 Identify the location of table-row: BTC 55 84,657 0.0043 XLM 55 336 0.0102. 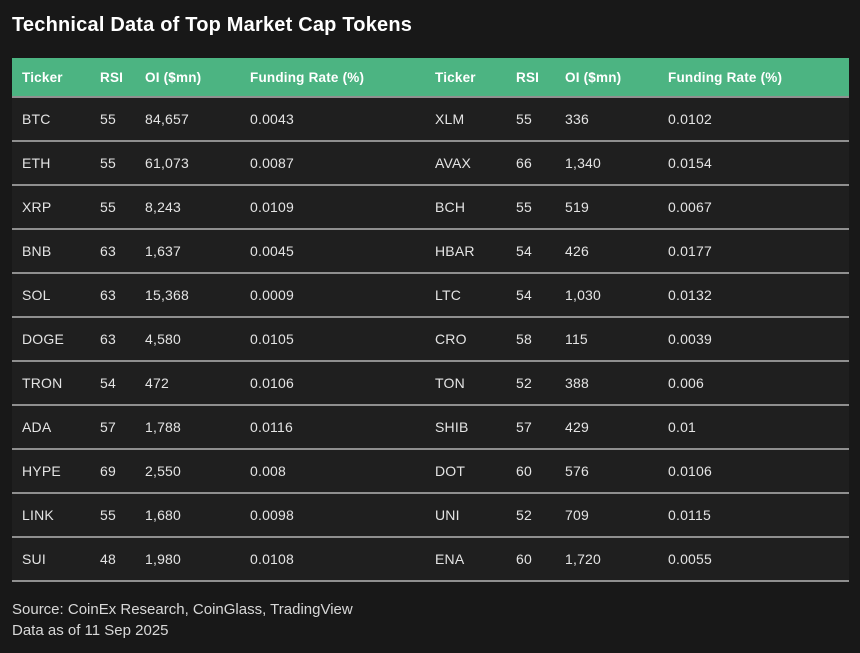
(430, 119).